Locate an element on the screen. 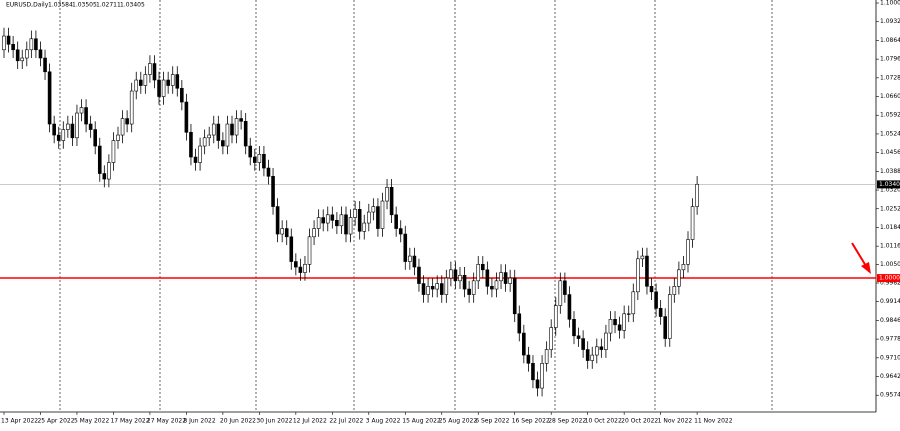 This screenshot has height=431, width=900. y-tick-label: 1.07280 is located at coordinates (890, 77).